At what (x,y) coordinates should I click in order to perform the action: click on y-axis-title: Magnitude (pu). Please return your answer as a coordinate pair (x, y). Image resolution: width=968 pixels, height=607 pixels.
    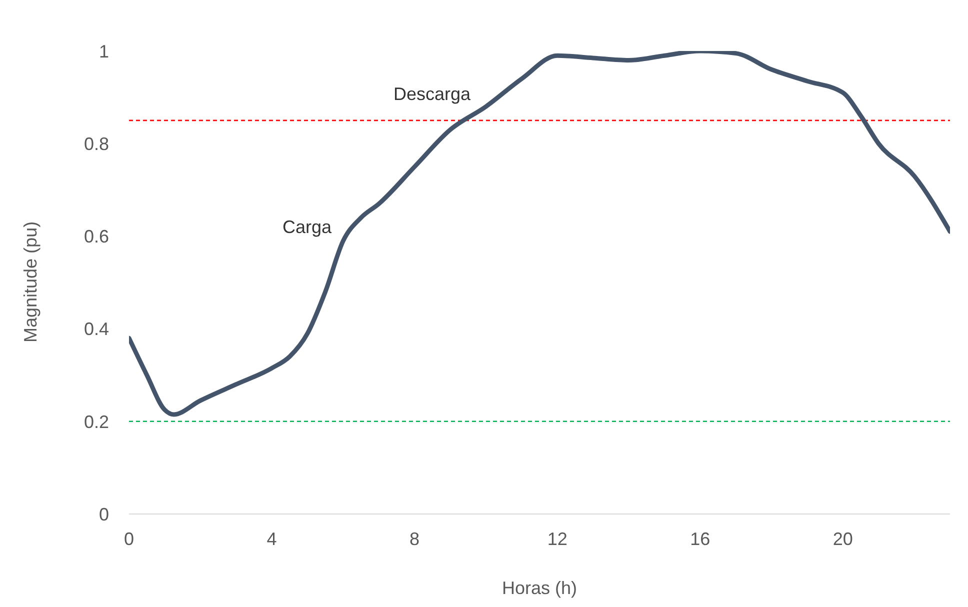
    Looking at the image, I should click on (30, 281).